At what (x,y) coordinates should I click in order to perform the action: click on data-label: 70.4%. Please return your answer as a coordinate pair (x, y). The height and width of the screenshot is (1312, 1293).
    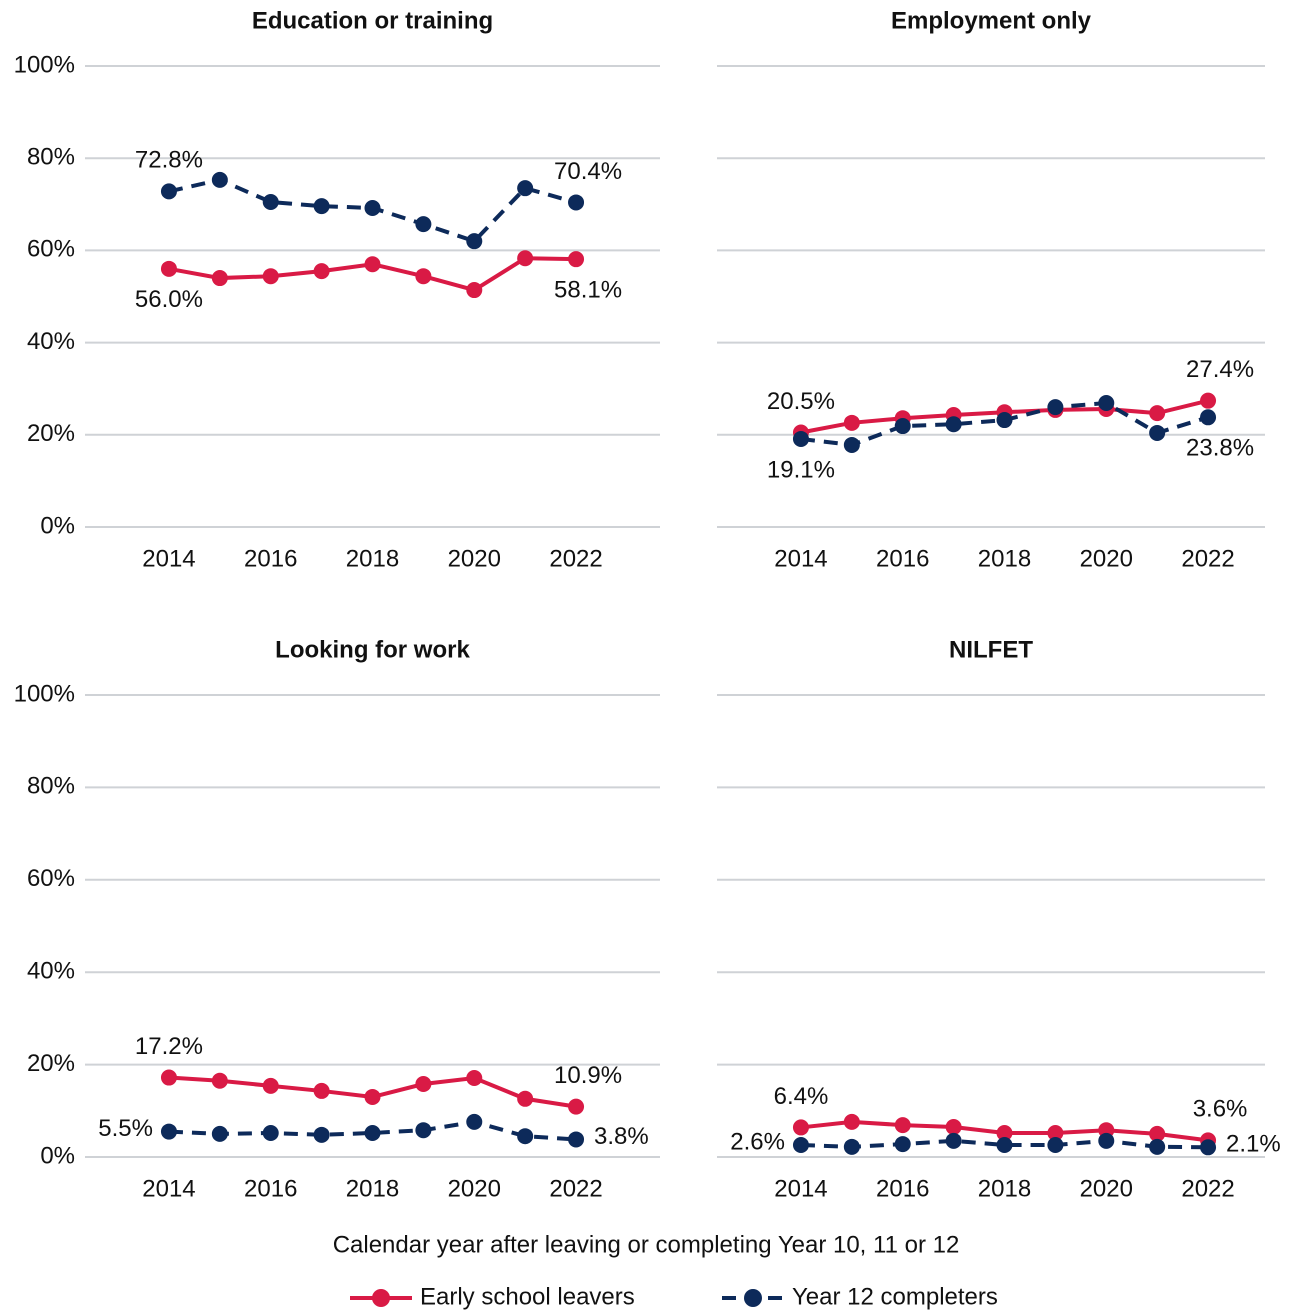
    Looking at the image, I should click on (588, 171).